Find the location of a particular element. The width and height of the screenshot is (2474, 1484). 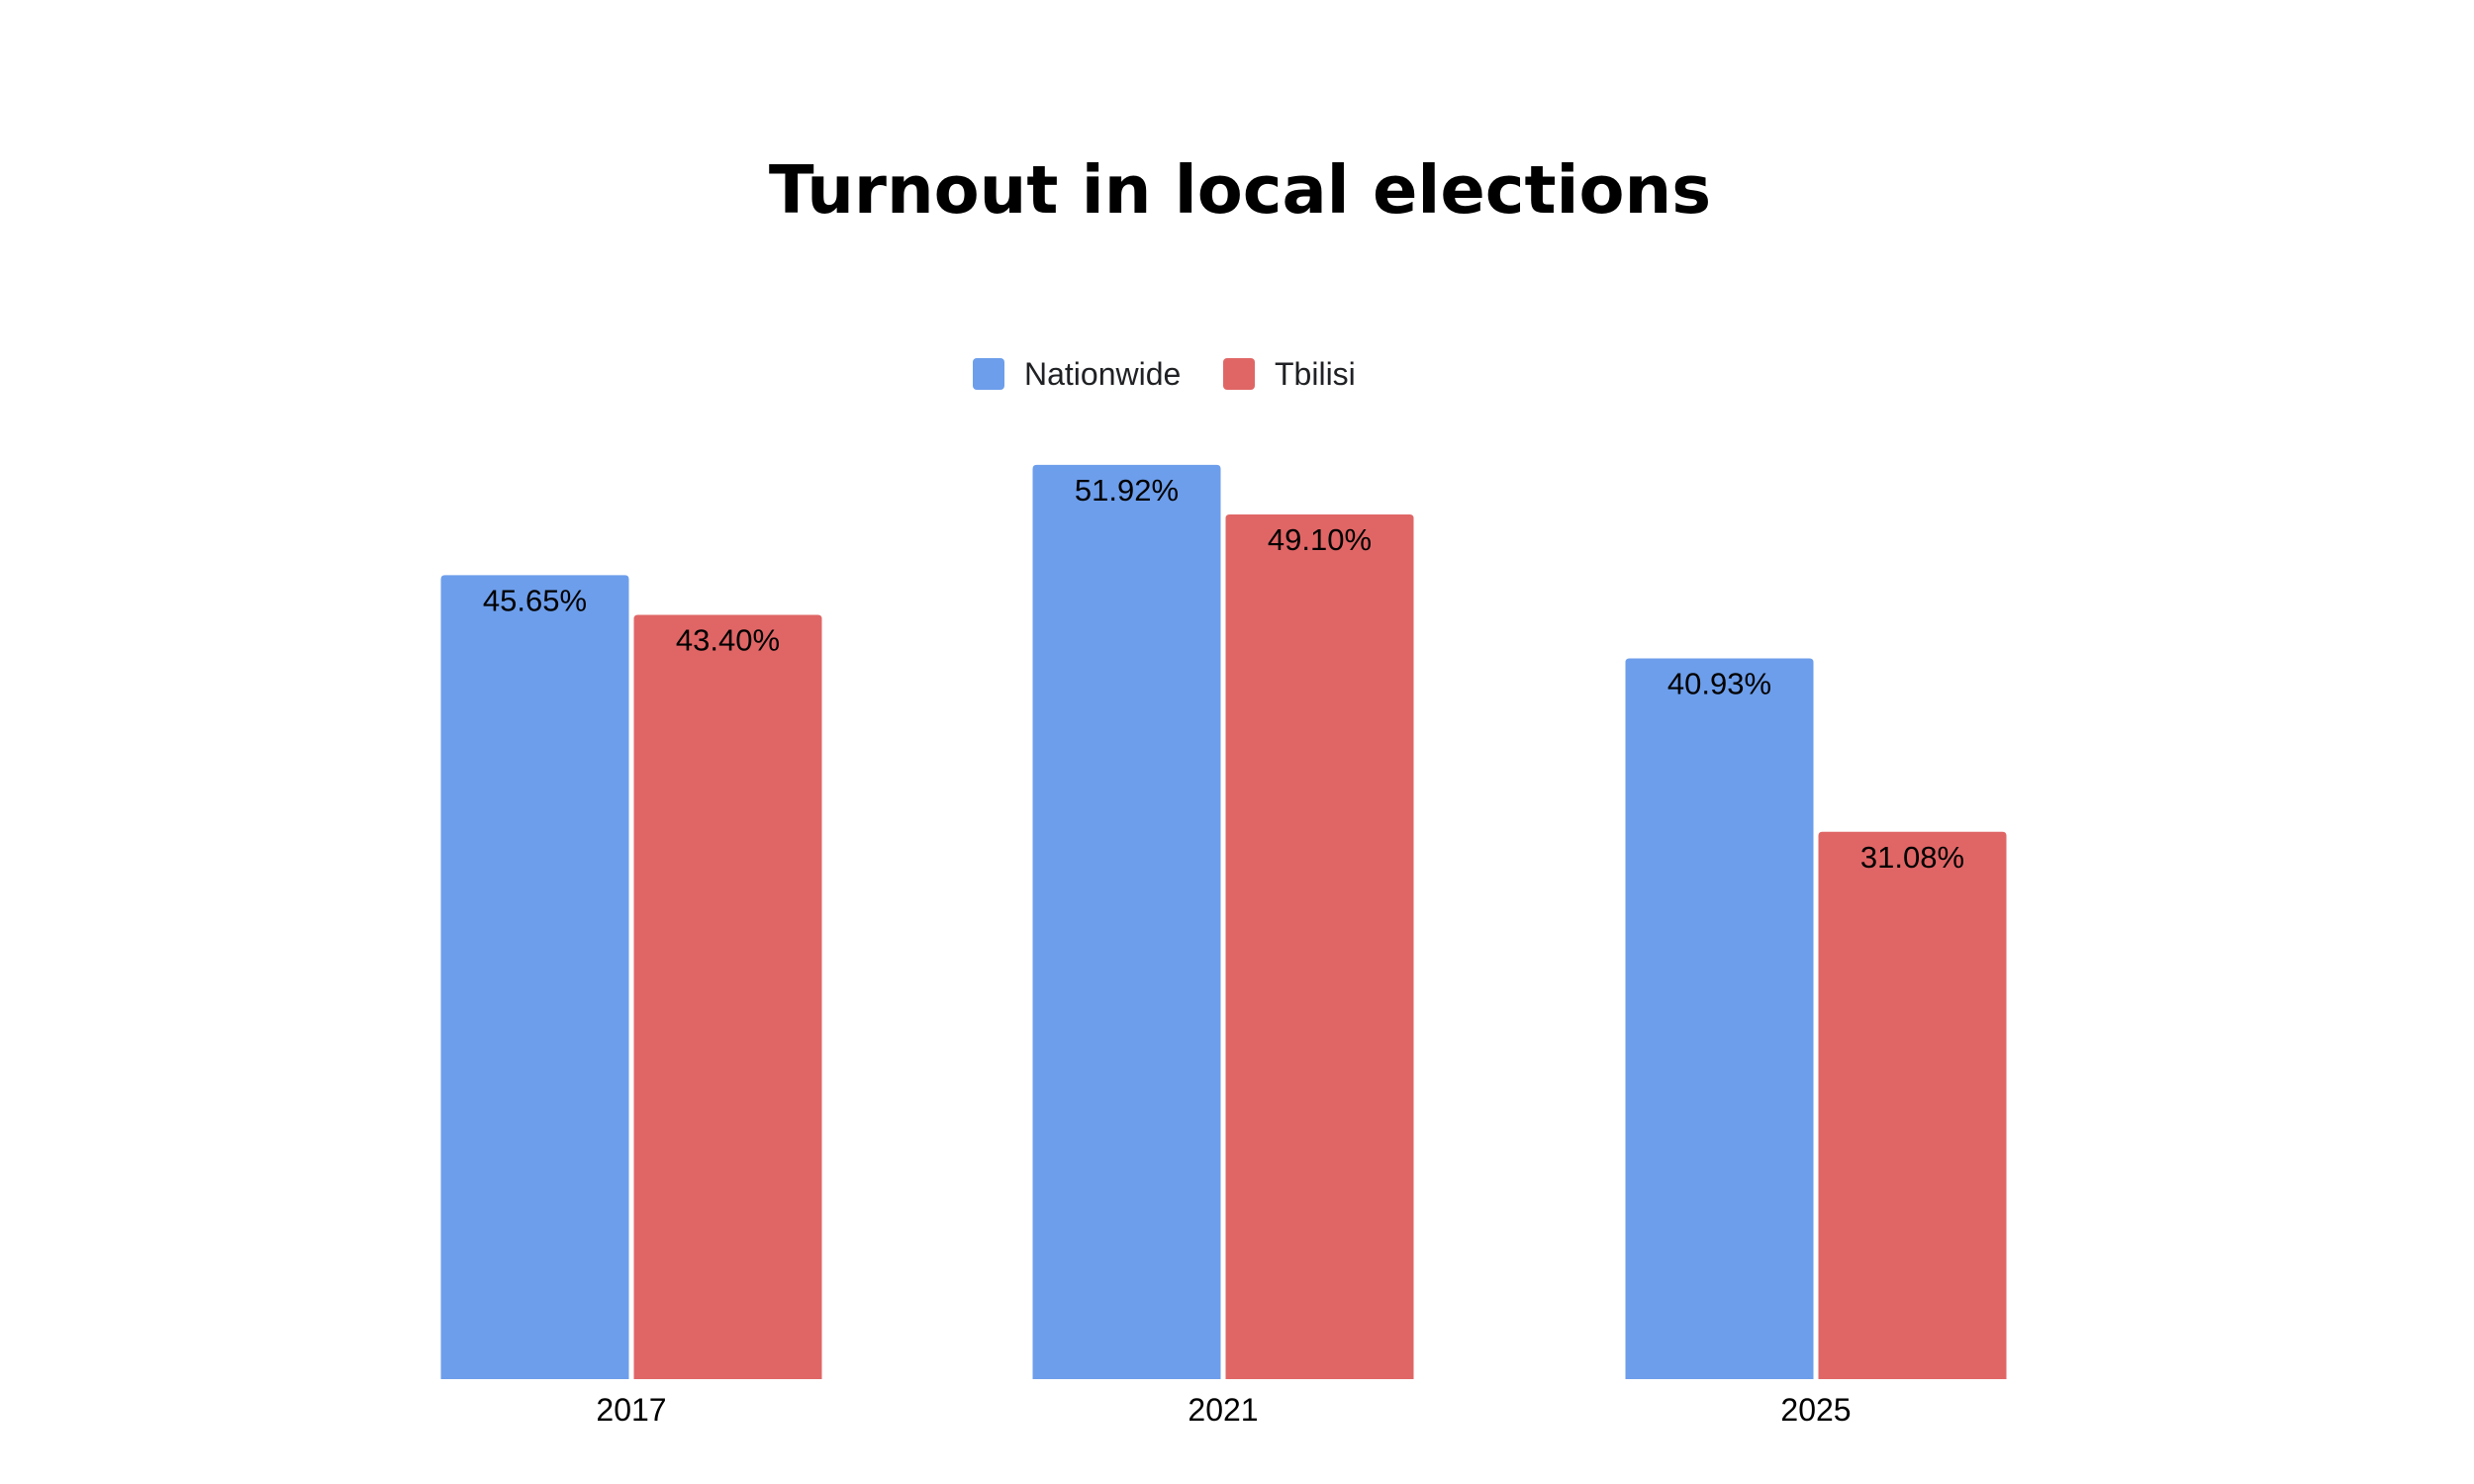

data-label-nationwide-2021: 51.92% is located at coordinates (1127, 490).